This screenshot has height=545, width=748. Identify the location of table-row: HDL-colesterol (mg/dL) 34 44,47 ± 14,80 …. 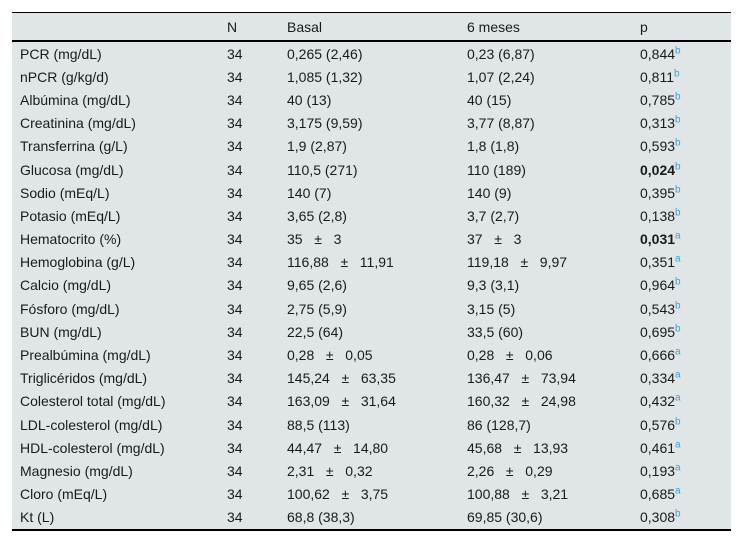
(371, 447).